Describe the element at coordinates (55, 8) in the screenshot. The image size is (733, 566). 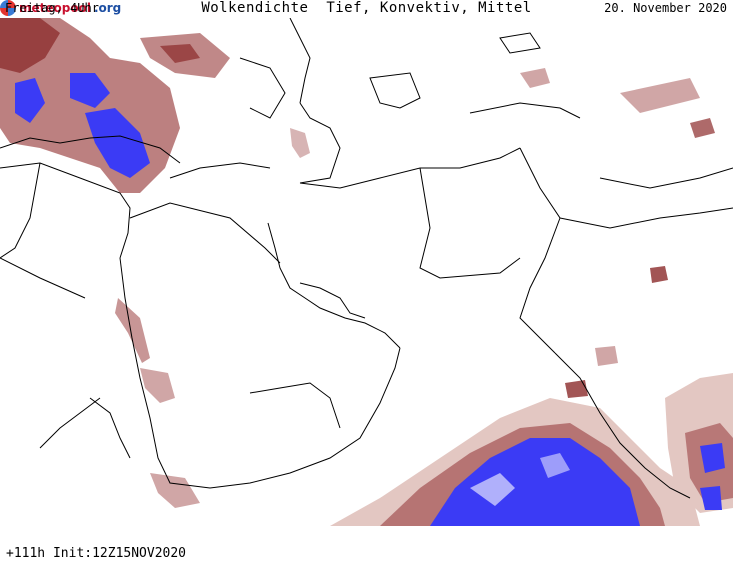
I see `brand-name: meteopool` at that location.